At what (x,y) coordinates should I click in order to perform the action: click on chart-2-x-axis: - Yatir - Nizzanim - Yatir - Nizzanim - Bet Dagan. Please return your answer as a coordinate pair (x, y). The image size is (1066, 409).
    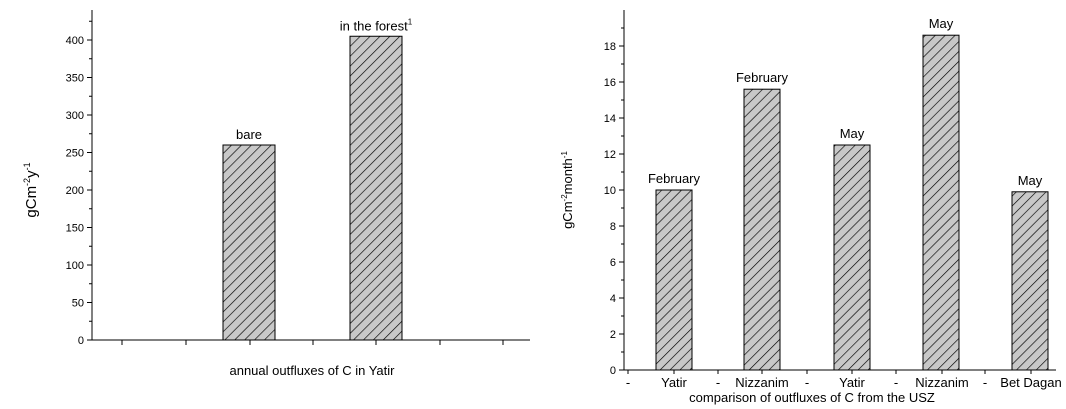
    Looking at the image, I should click on (843, 379).